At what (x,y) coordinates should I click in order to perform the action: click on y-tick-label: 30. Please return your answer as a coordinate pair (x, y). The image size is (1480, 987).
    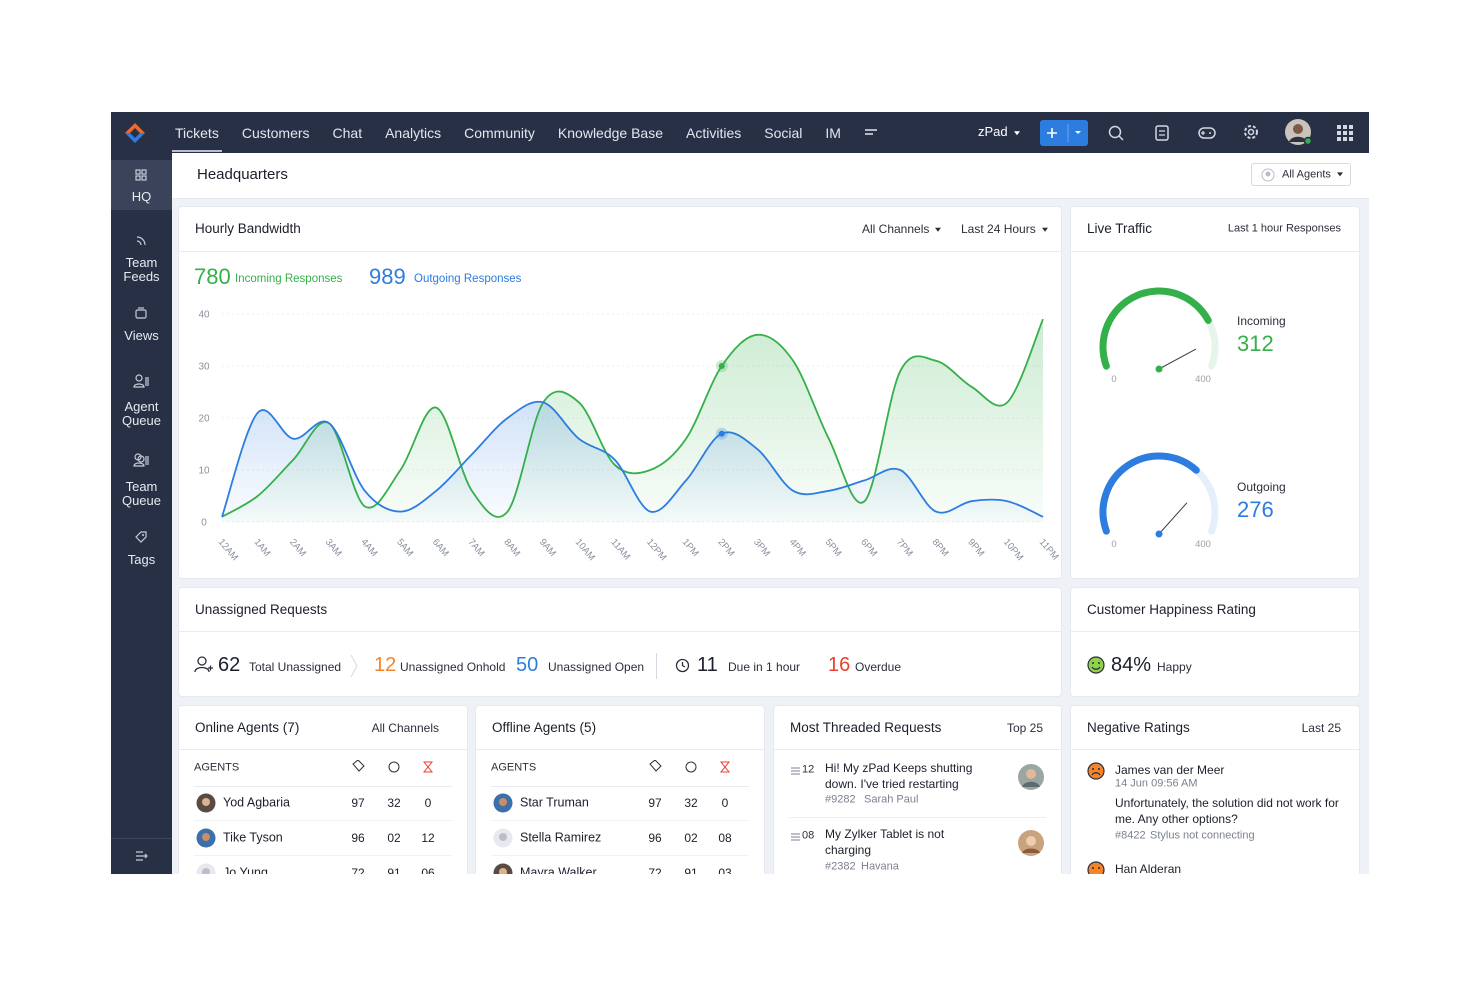
    Looking at the image, I should click on (204, 367).